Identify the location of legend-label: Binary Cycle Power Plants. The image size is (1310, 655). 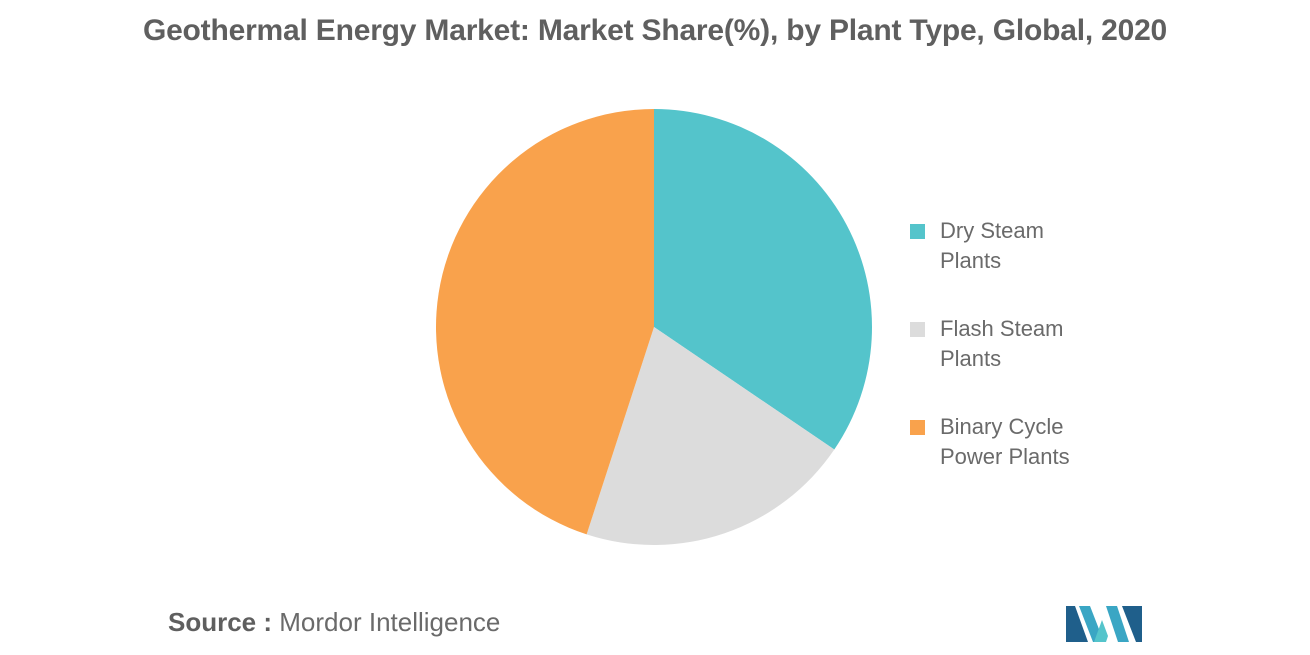
(1005, 441).